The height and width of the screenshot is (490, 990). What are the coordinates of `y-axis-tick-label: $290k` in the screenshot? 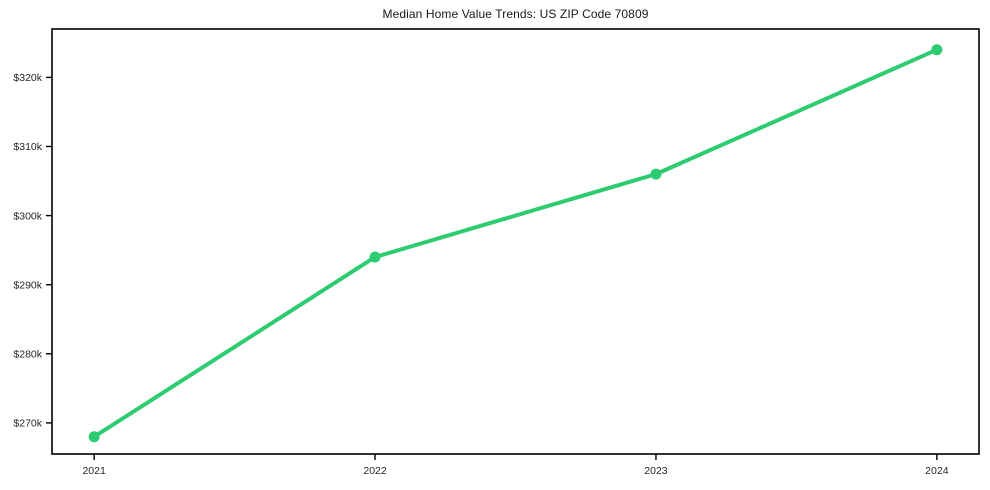 It's located at (27, 285).